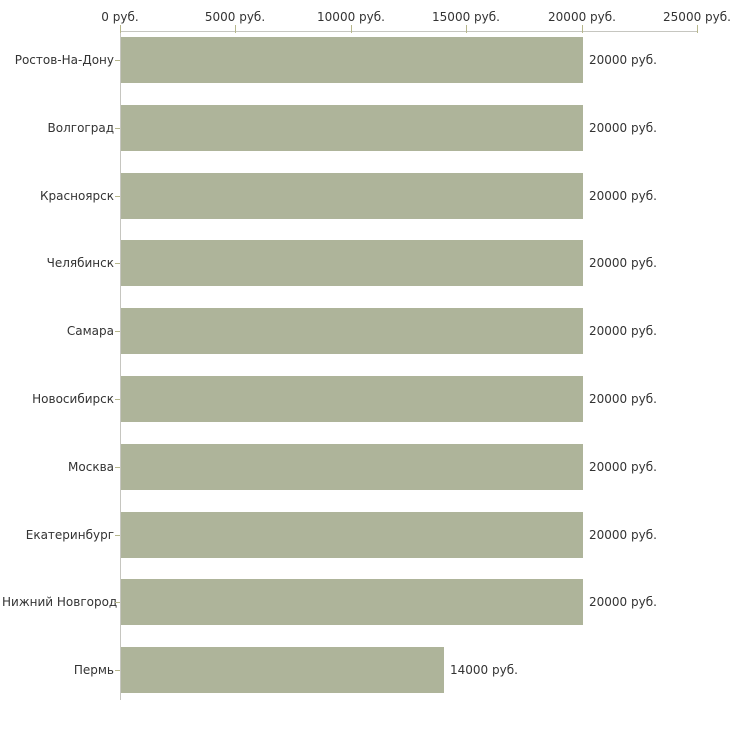 This screenshot has height=730, width=730. I want to click on y-axis-line, so click(120, 365).